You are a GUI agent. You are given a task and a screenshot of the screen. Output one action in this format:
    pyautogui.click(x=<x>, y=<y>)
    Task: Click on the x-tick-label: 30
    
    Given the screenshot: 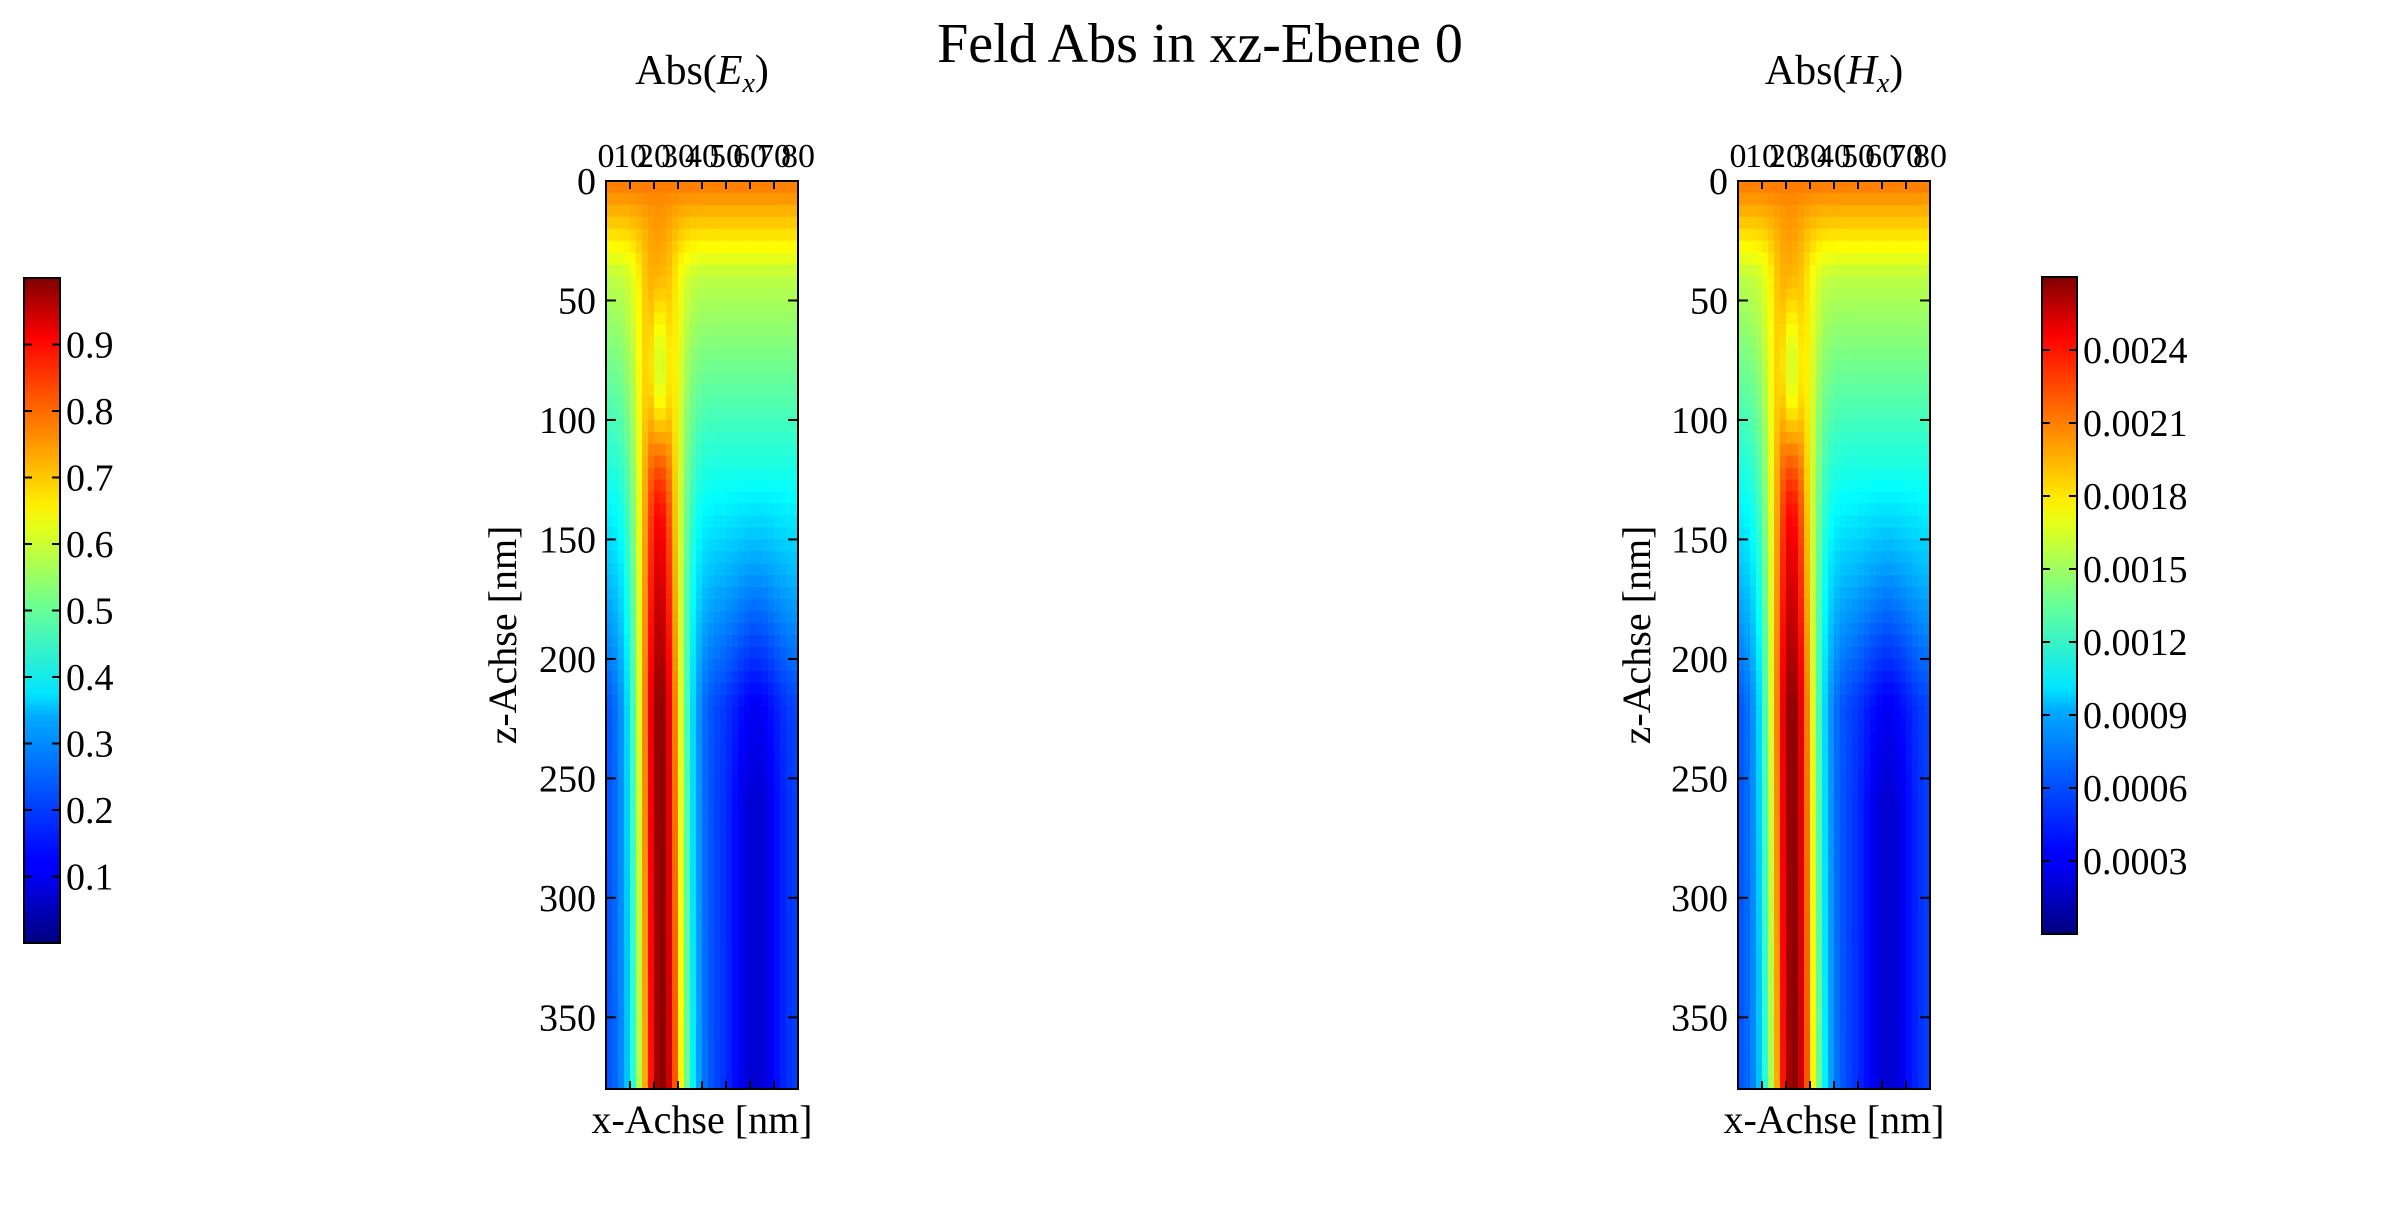 What is the action you would take?
    pyautogui.click(x=678, y=156)
    